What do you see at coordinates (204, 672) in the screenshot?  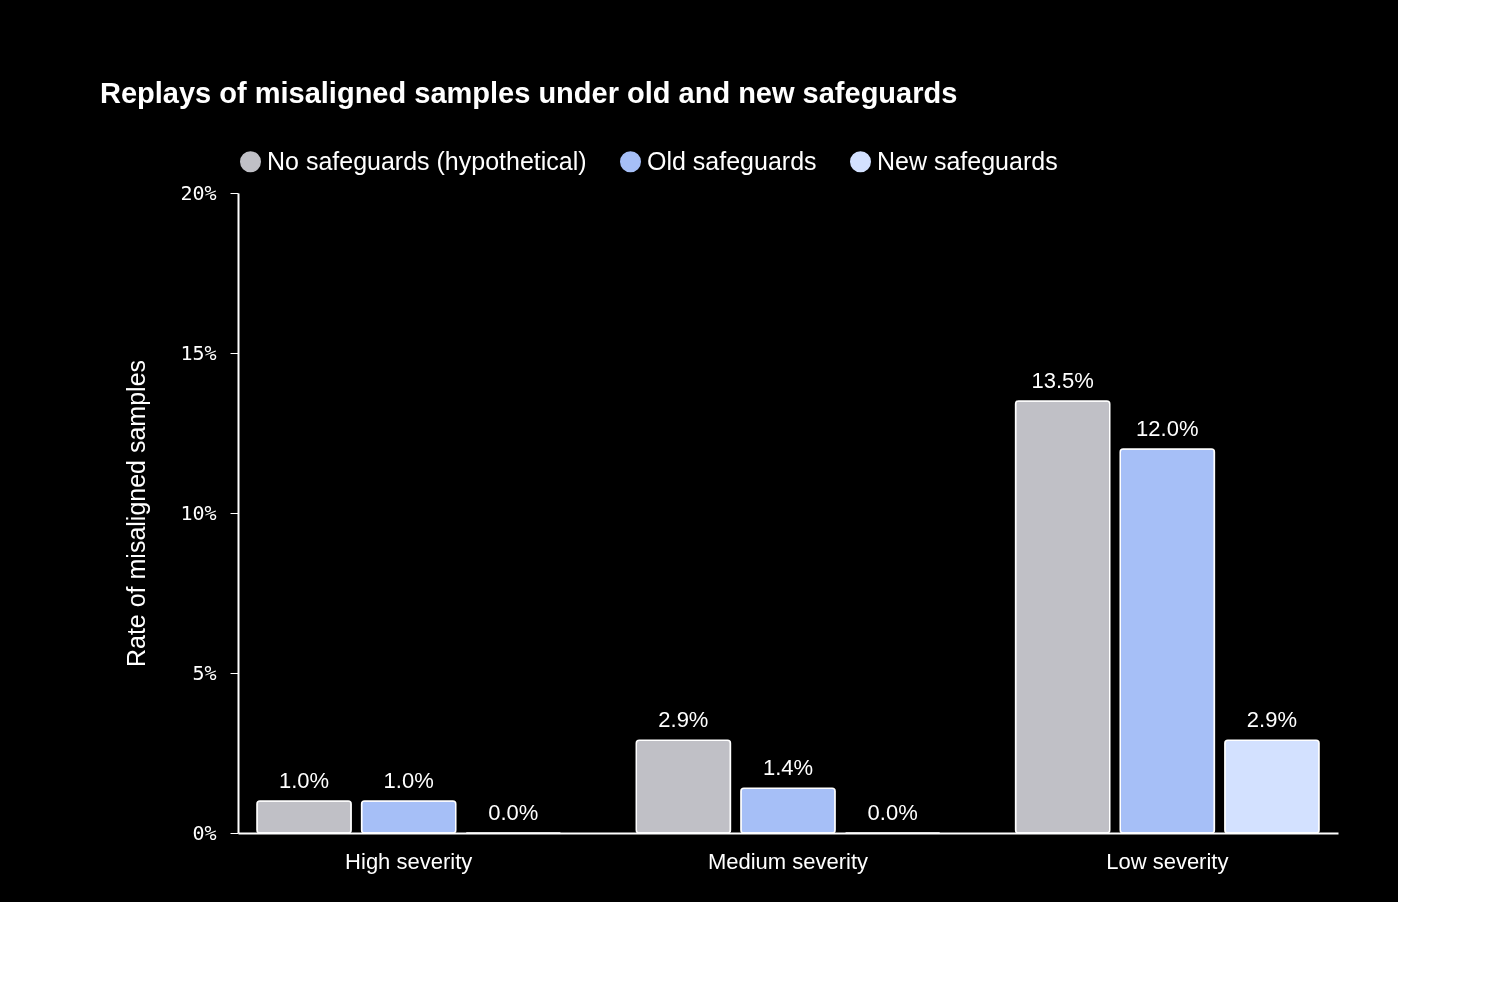 I see `y-tick-label: 5%` at bounding box center [204, 672].